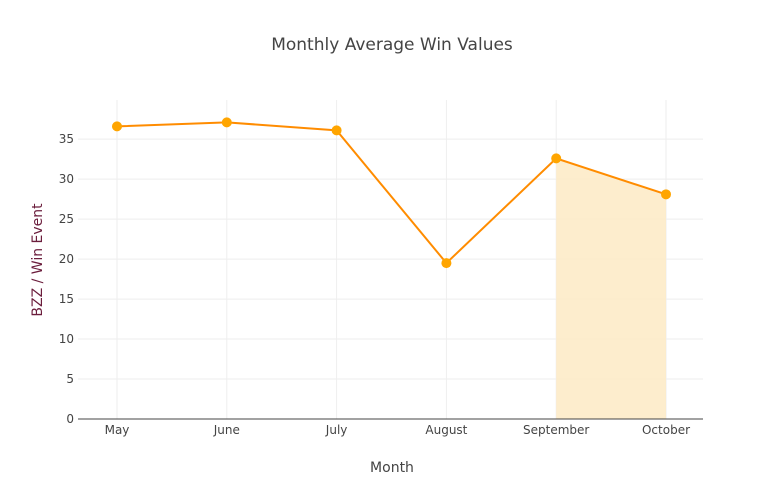  What do you see at coordinates (611, 288) in the screenshot?
I see `shaded-area` at bounding box center [611, 288].